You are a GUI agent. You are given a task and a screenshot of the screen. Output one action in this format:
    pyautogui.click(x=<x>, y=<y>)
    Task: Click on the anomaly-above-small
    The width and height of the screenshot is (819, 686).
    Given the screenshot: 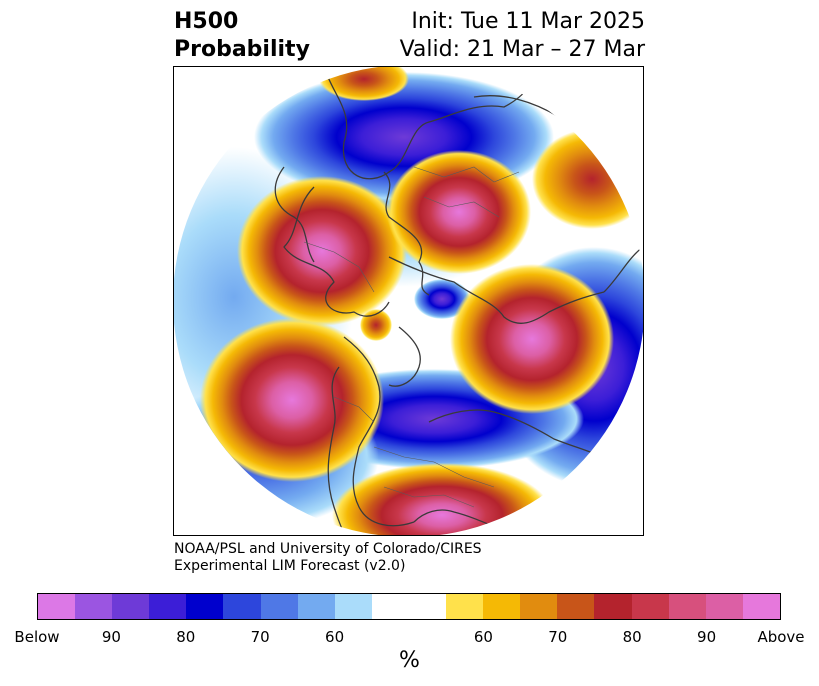 What is the action you would take?
    pyautogui.click(x=376, y=325)
    